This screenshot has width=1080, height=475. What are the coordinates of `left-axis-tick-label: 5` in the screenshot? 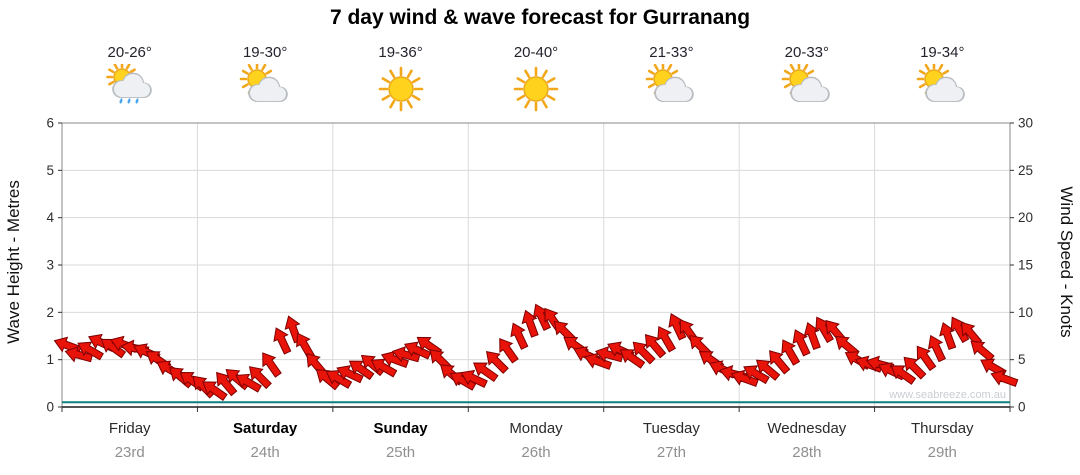 It's located at (50, 170).